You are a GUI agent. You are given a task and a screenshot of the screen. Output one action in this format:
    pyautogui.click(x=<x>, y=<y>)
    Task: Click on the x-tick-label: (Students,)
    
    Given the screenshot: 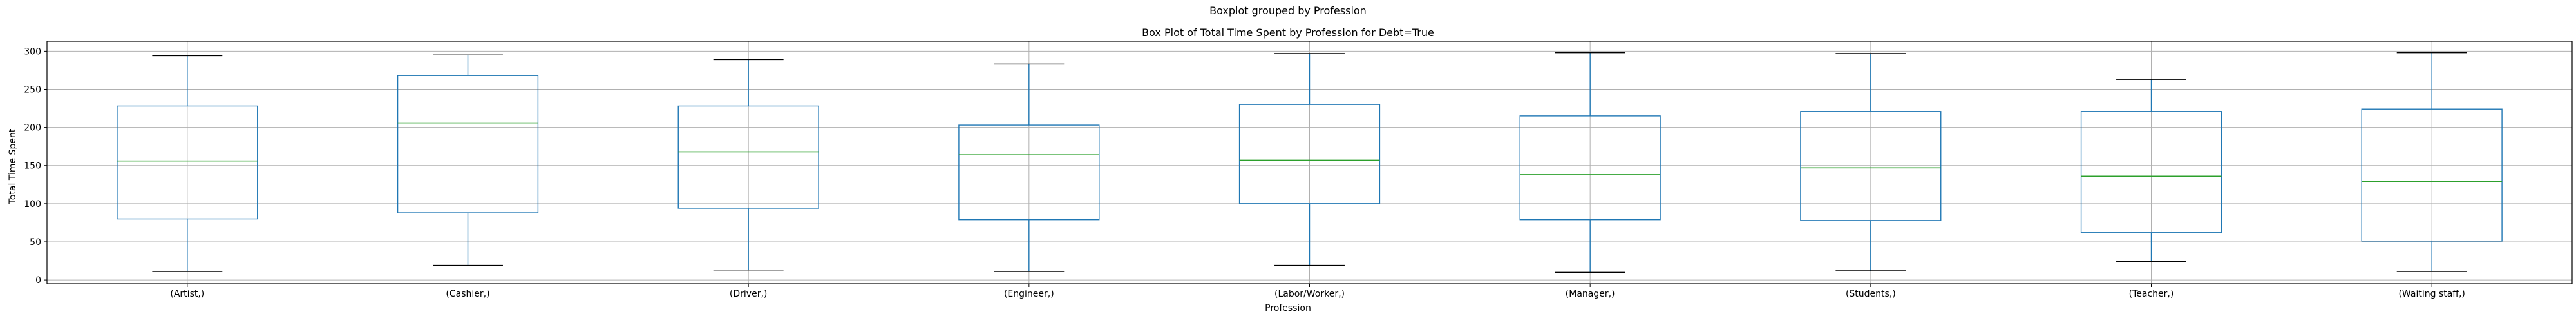 What is the action you would take?
    pyautogui.click(x=1871, y=294)
    